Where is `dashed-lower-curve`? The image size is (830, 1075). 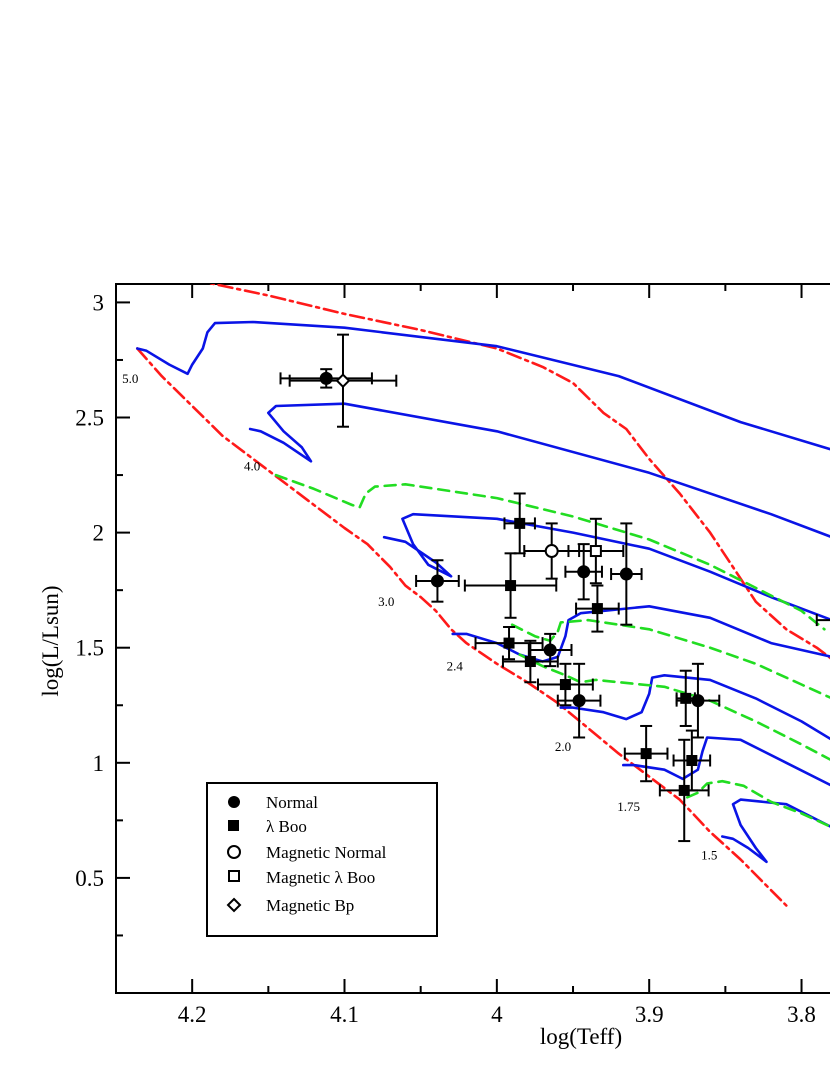
dashed-lower-curve is located at coordinates (674, 707).